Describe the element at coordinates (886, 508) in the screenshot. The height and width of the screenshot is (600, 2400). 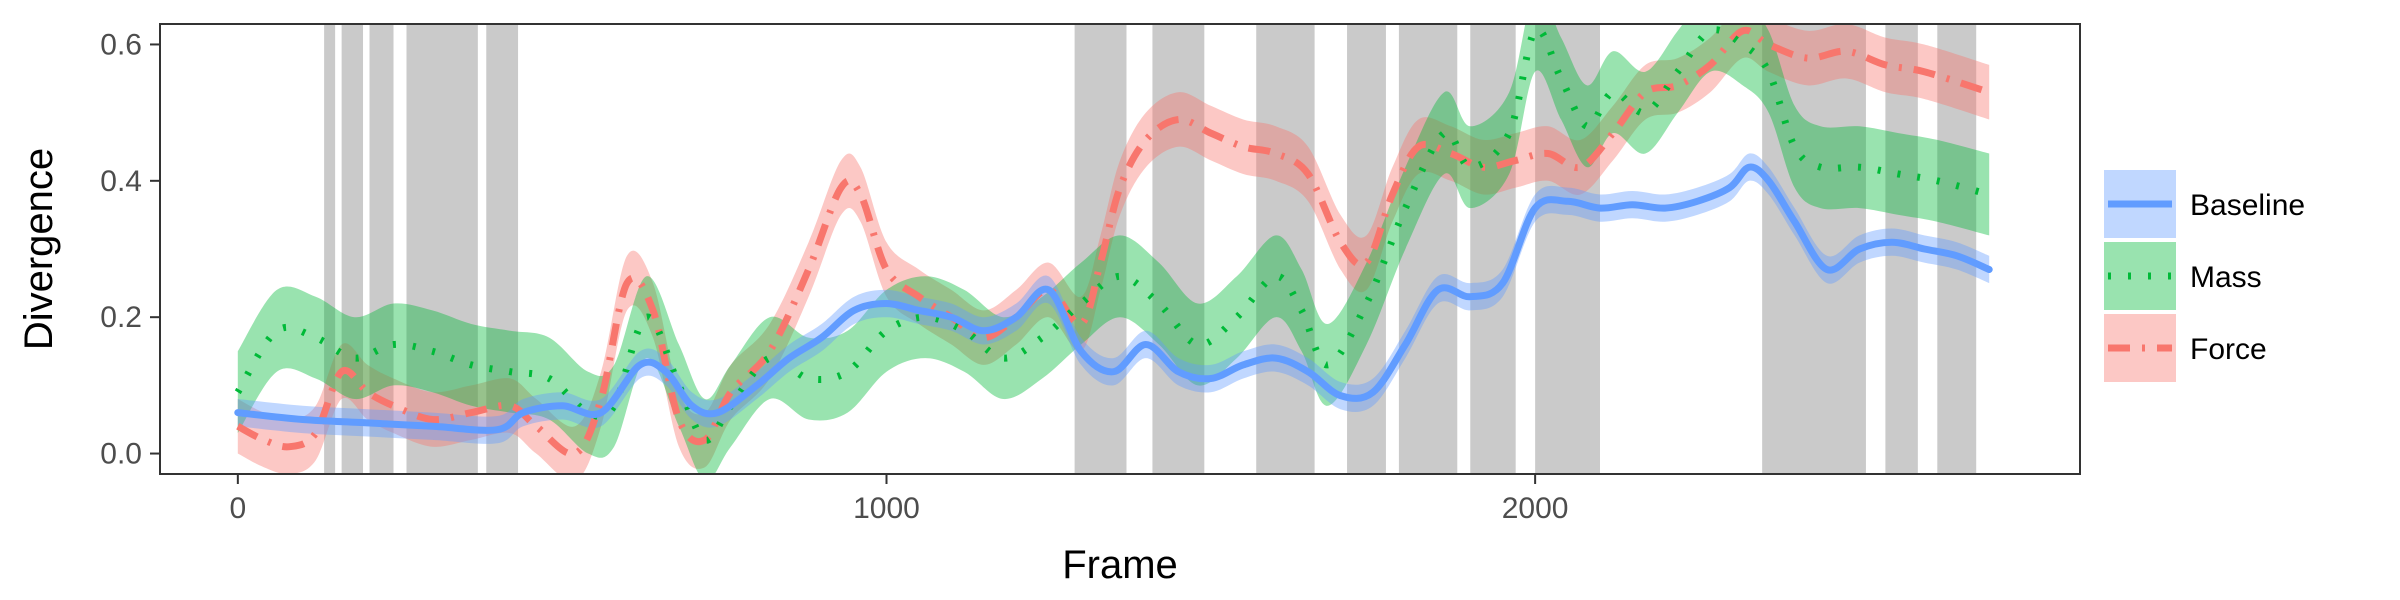
I see `x-tick-label: 1000` at that location.